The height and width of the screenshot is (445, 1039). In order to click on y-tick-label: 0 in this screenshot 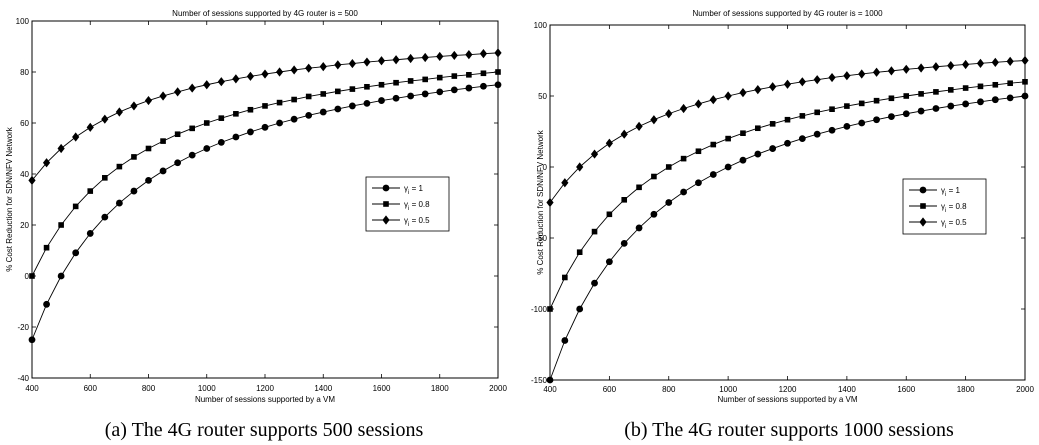, I will do `click(27, 276)`.